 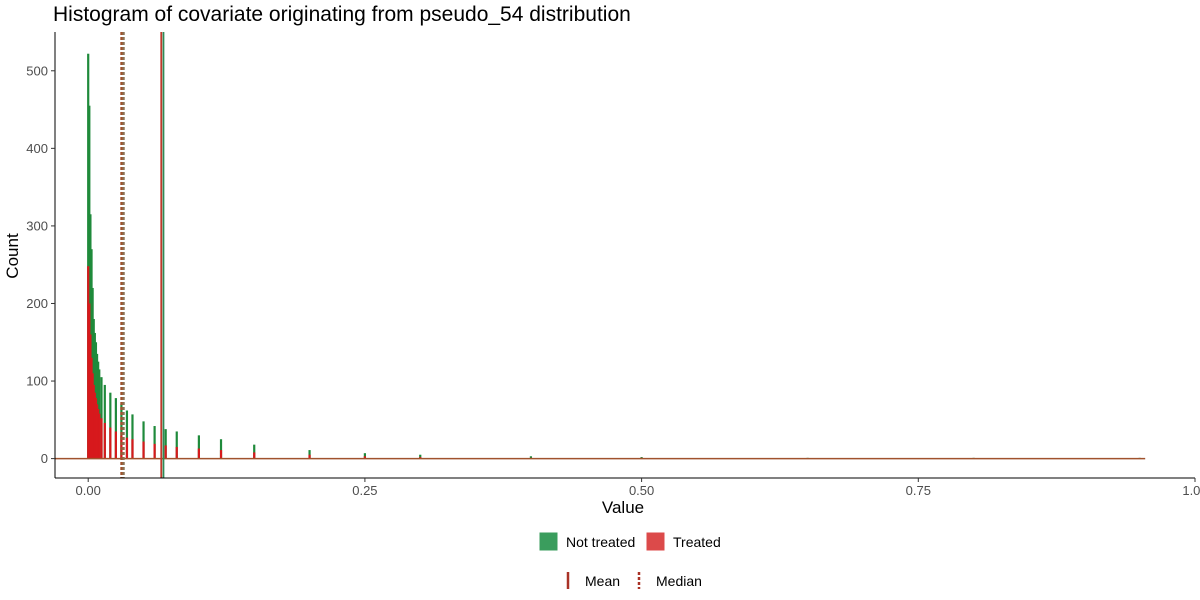 What do you see at coordinates (37, 148) in the screenshot?
I see `y-tick-label: 400` at bounding box center [37, 148].